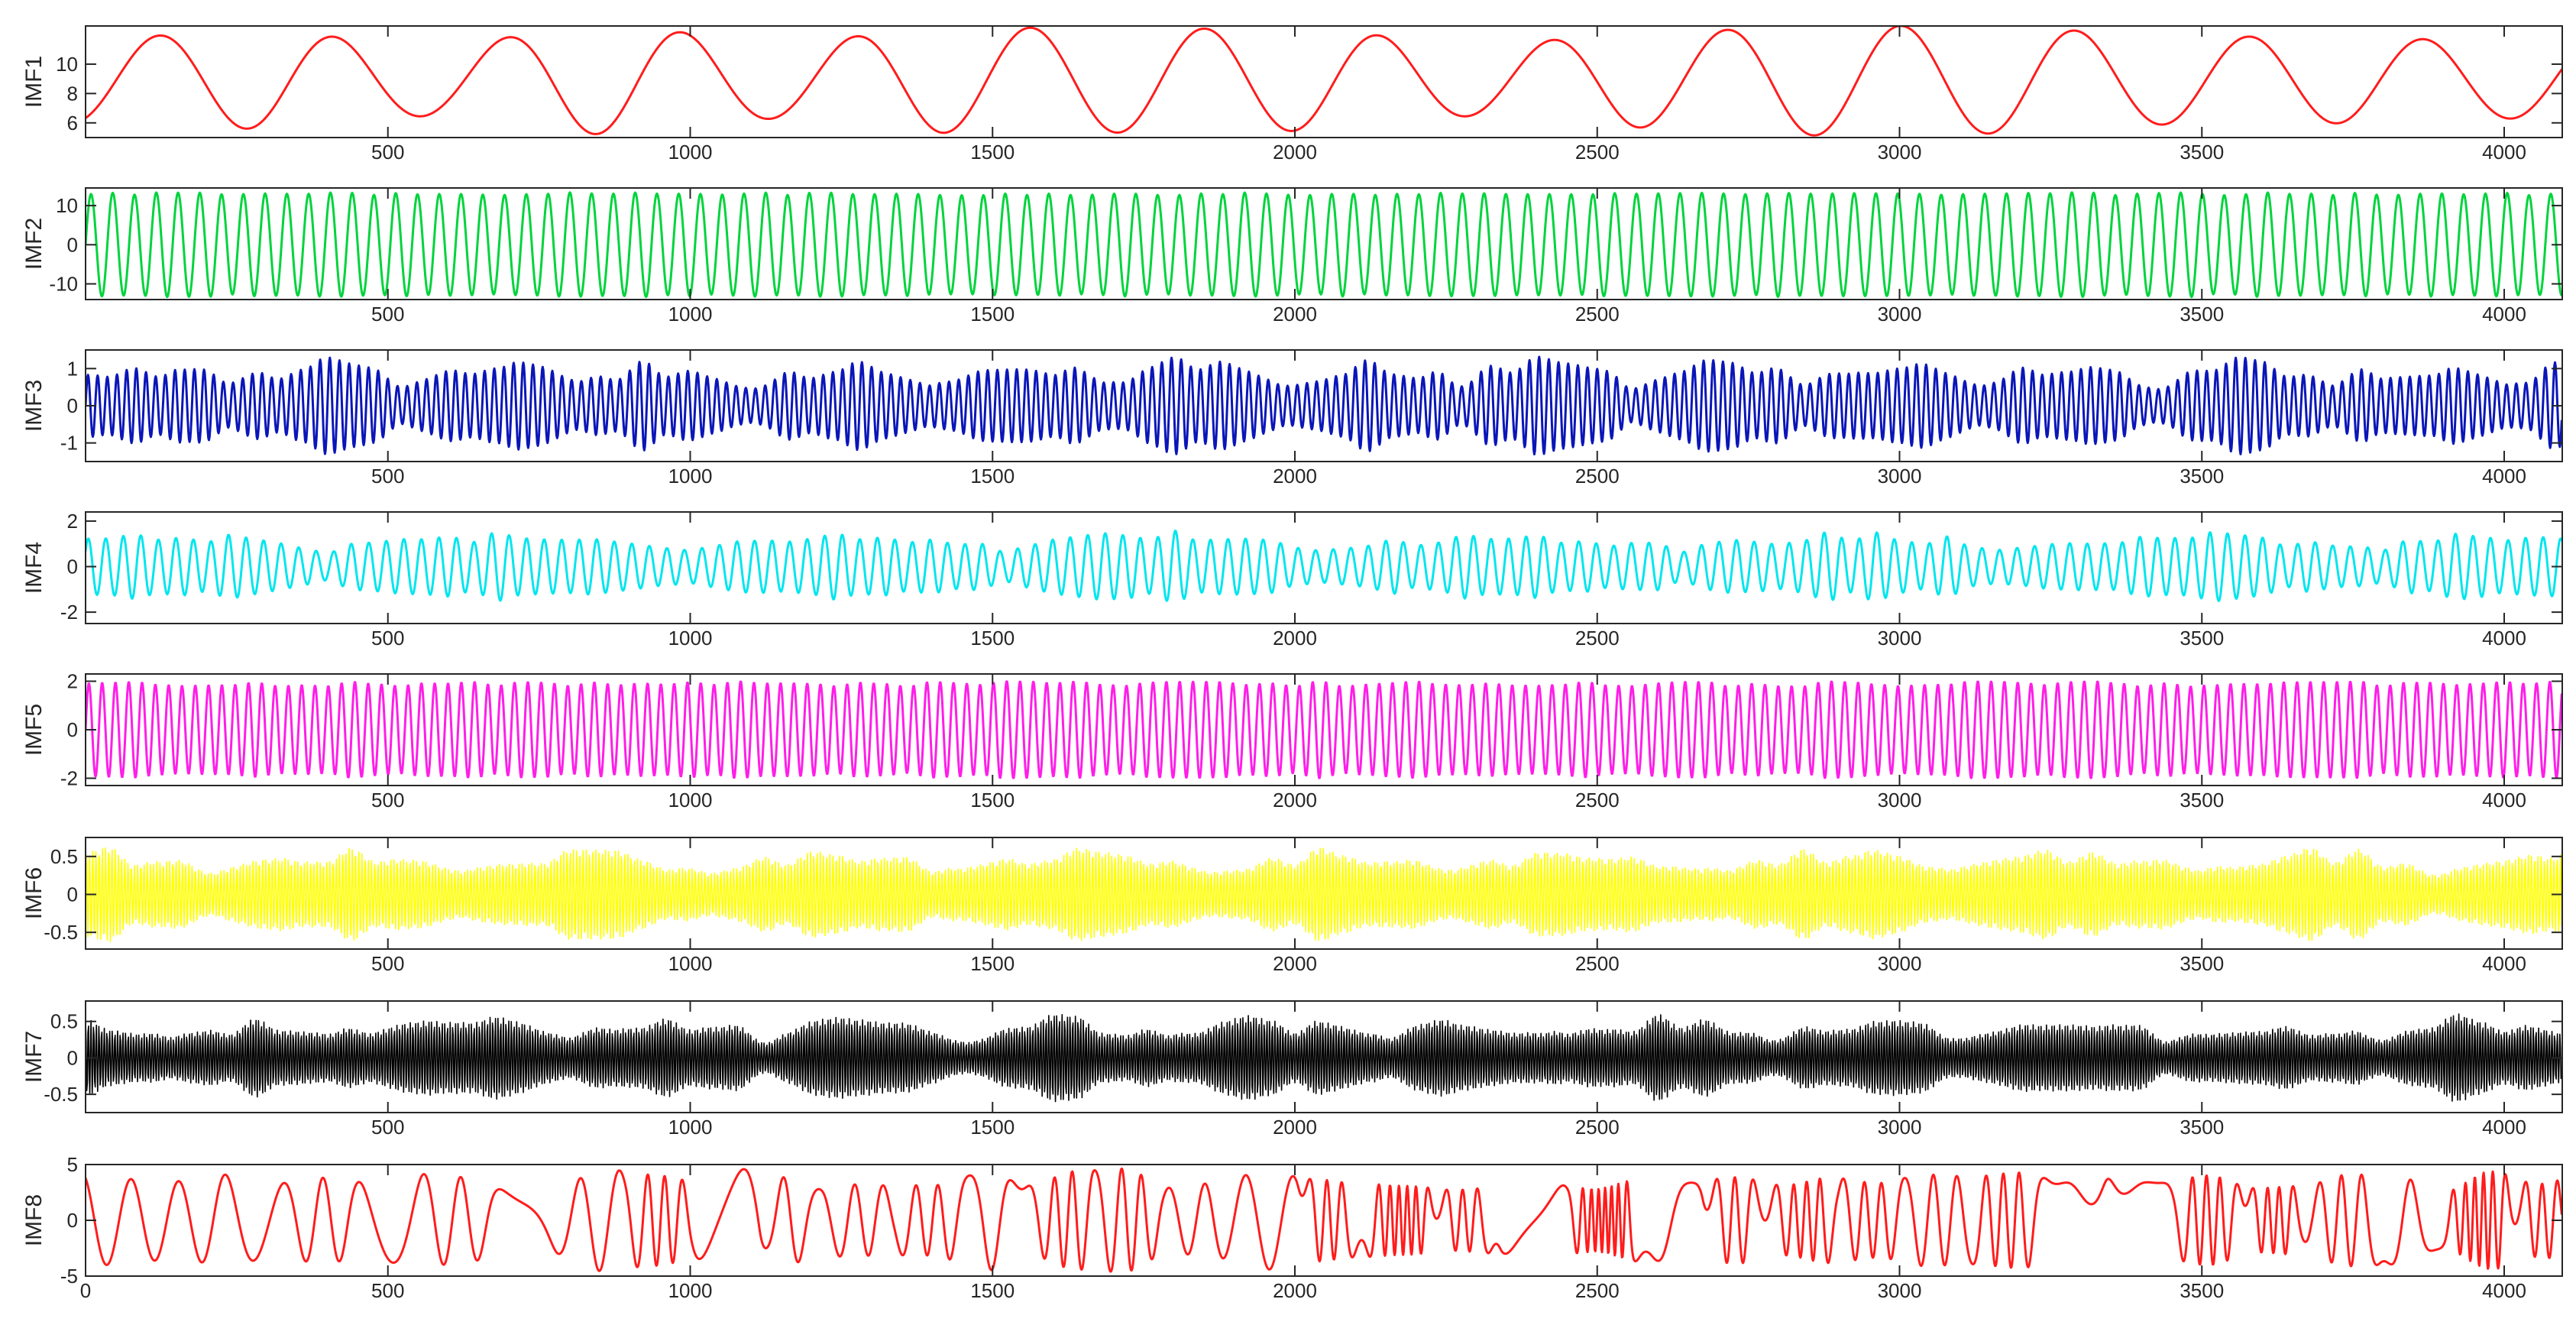  I want to click on imf-panel: 500 1000 1500 2000 2500 3000 3500 4000 -2 0 2 IMF4, so click(1292, 580).